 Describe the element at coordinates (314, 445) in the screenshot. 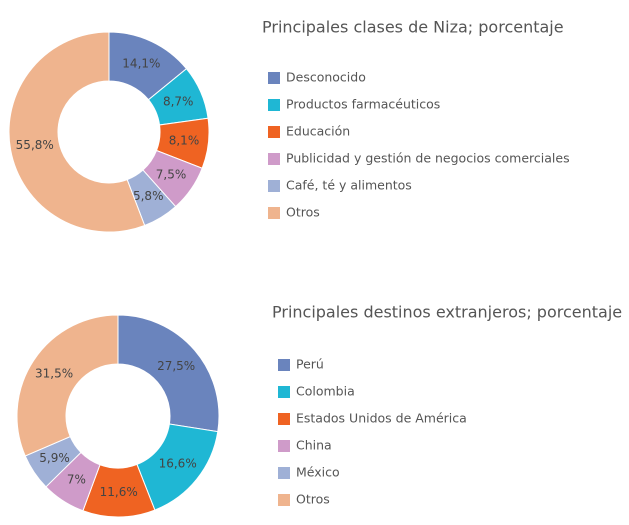

I see `legend-label: China` at that location.